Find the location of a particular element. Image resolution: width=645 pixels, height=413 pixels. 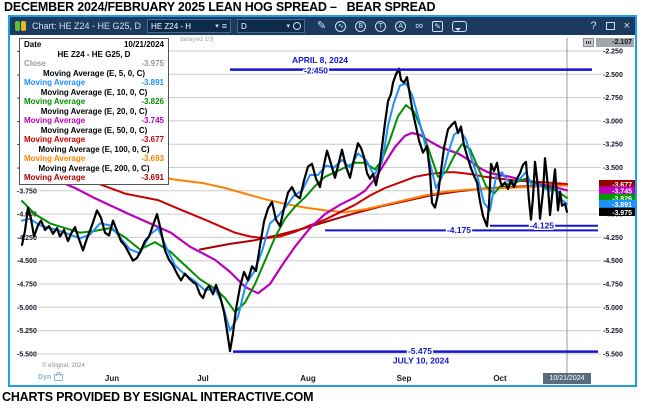

tooltip-row: Moving Average (E, 10, 0, C) is located at coordinates (94, 92).